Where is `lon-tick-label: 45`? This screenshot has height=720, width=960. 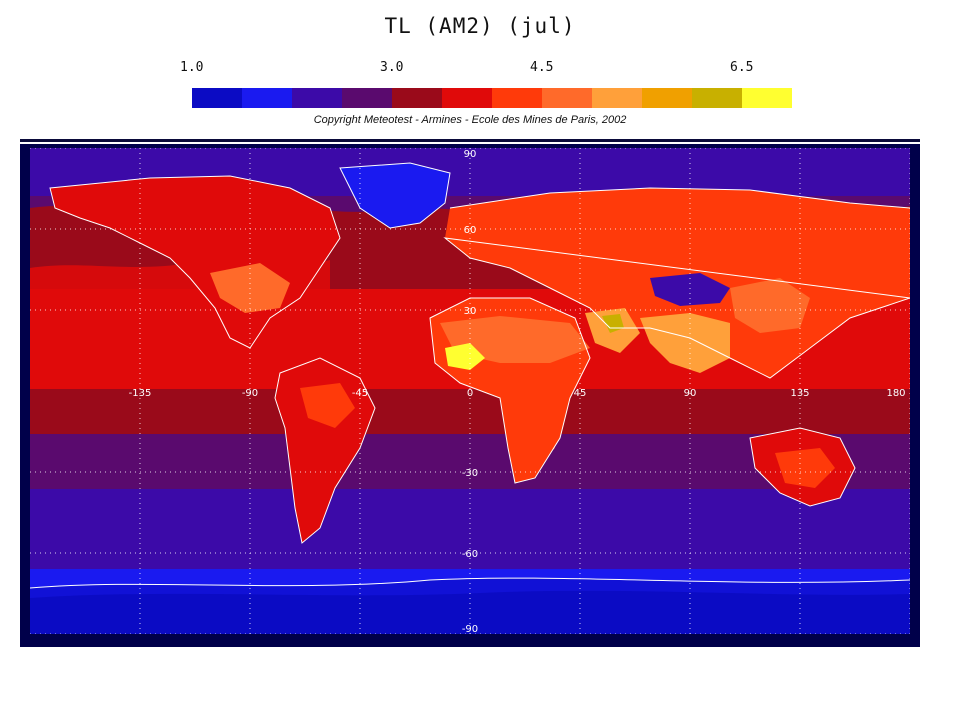
lon-tick-label: 45 is located at coordinates (580, 393).